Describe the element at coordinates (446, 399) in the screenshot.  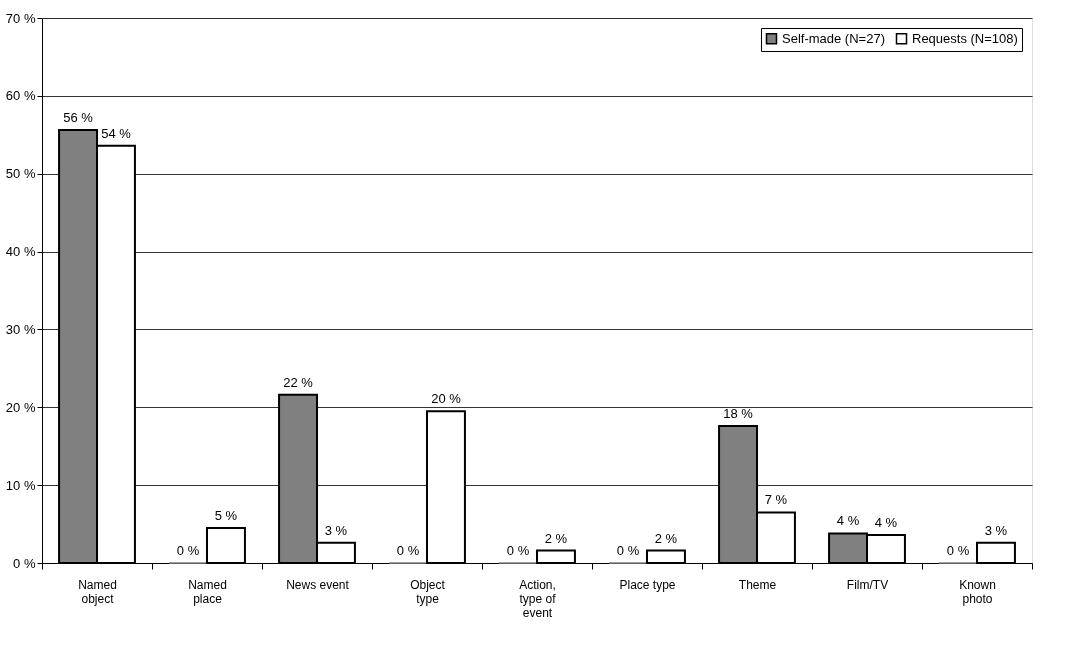
I see `data-label: 20 %` at that location.